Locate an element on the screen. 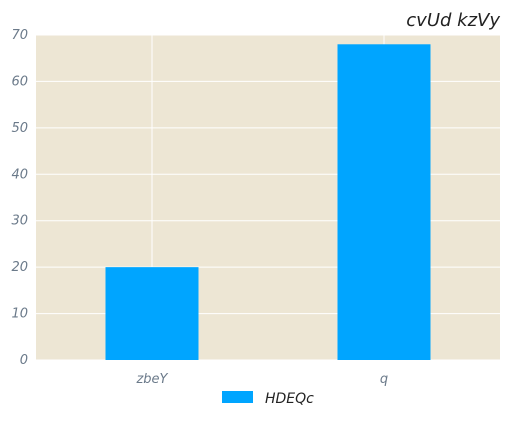 Image resolution: width=511 pixels, height=442 pixels. x-tick-label: zbeY is located at coordinates (151, 379).